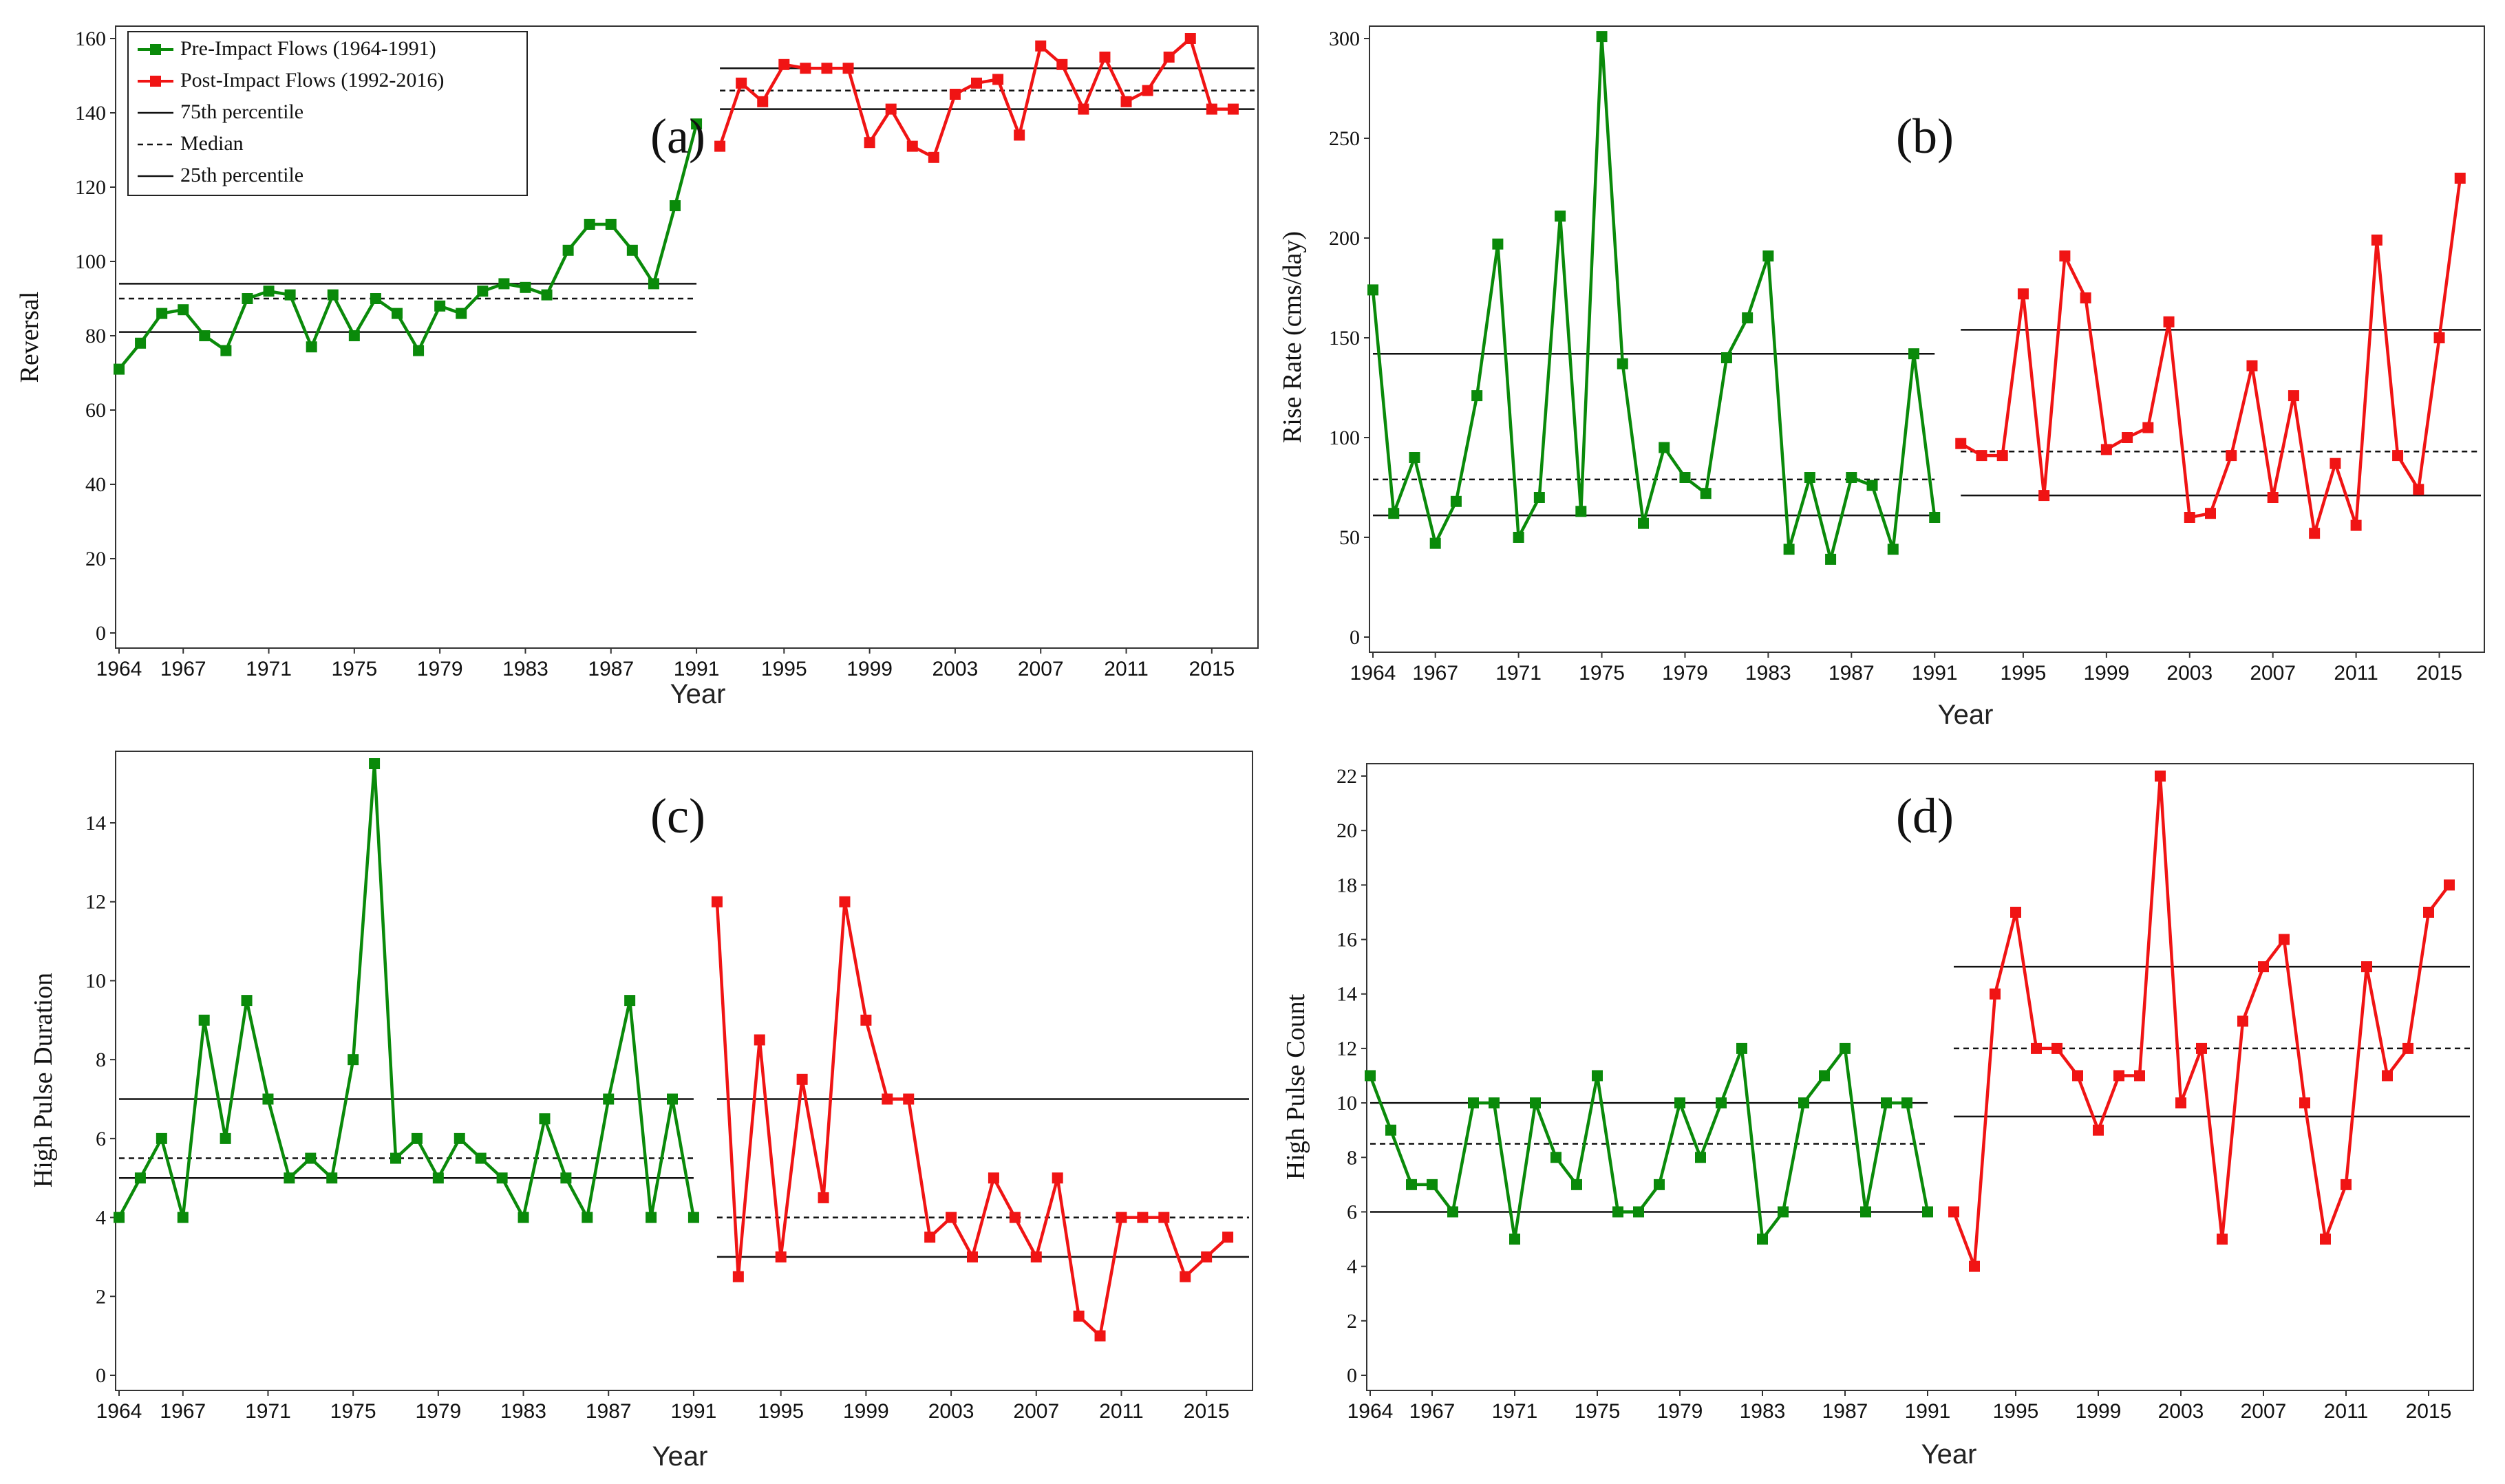  I want to click on y-tick-label: 50, so click(1349, 537).